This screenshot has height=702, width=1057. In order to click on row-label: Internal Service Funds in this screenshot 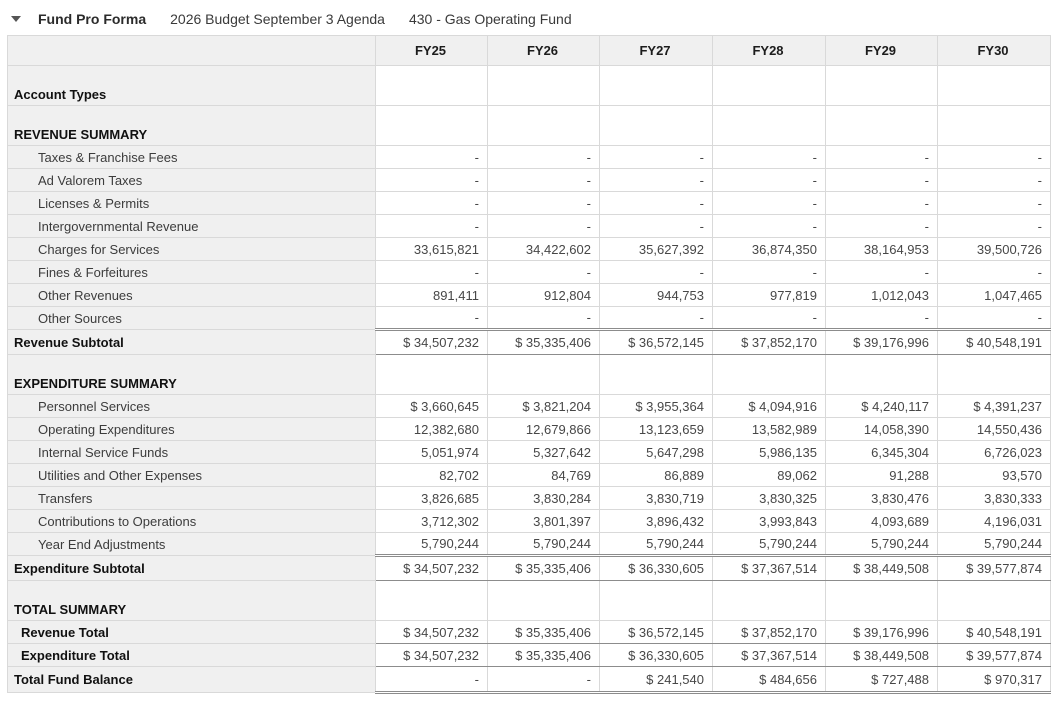, I will do `click(191, 452)`.